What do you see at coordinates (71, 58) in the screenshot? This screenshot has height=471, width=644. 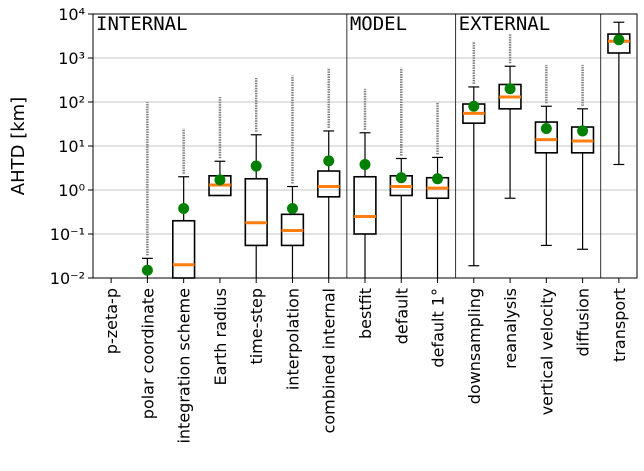 I see `y-tick-label: 10³` at bounding box center [71, 58].